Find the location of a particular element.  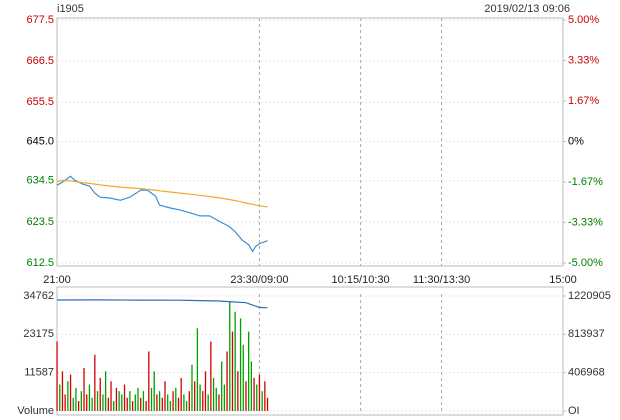

y2-tick-label: -1.67% is located at coordinates (585, 182).